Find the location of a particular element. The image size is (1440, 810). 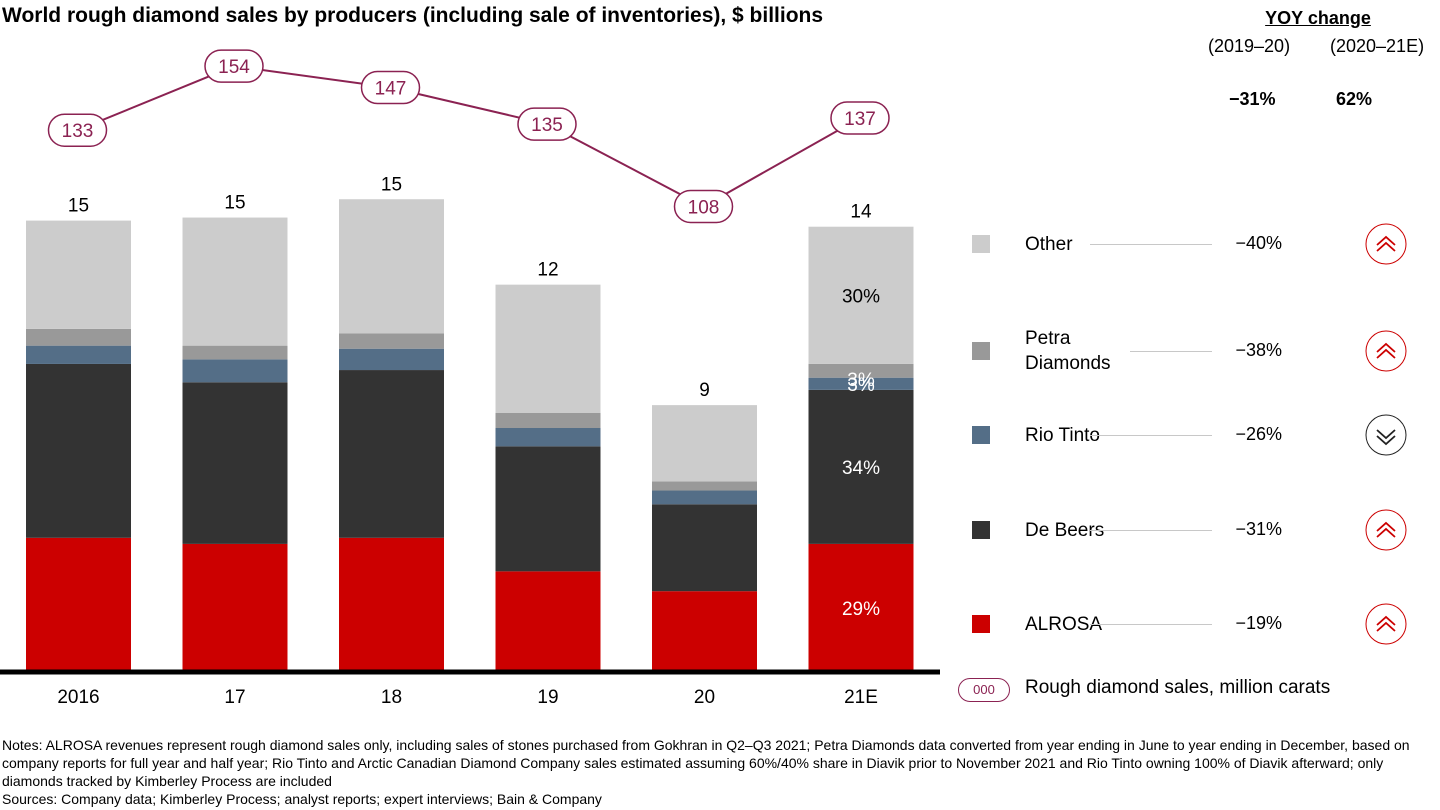

legend-swatch-petra-diamonds is located at coordinates (981, 351).